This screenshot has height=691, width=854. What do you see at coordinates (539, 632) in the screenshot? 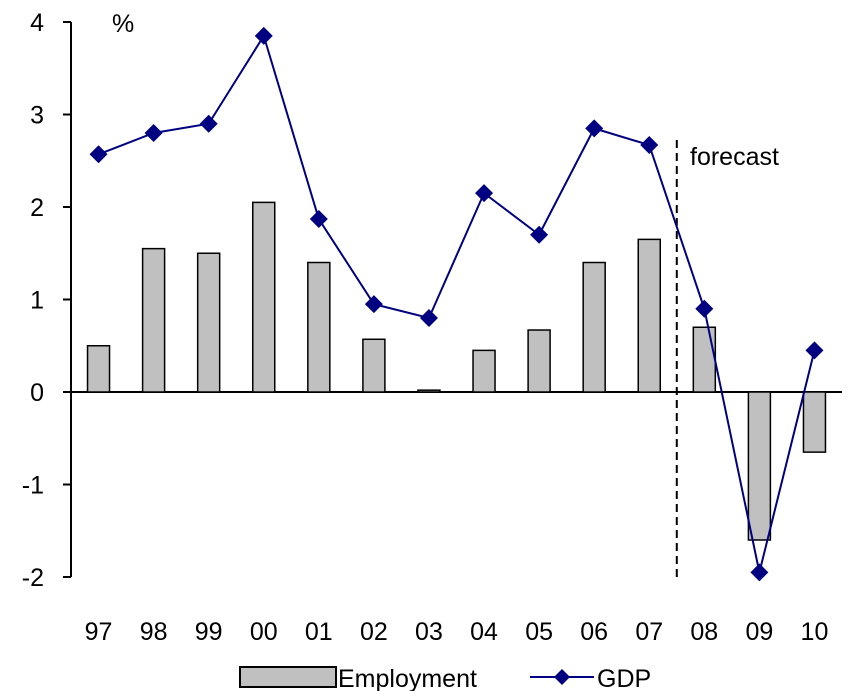
I see `x-tick-label: 05` at bounding box center [539, 632].